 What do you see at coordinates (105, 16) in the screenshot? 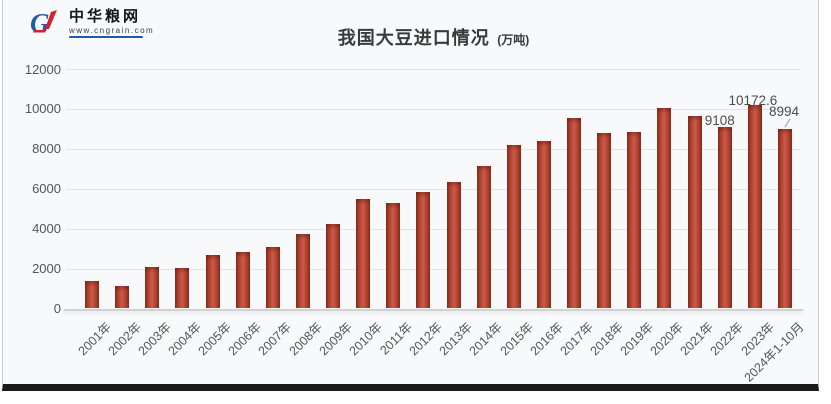
I see `logo-name: 中华粮网` at bounding box center [105, 16].